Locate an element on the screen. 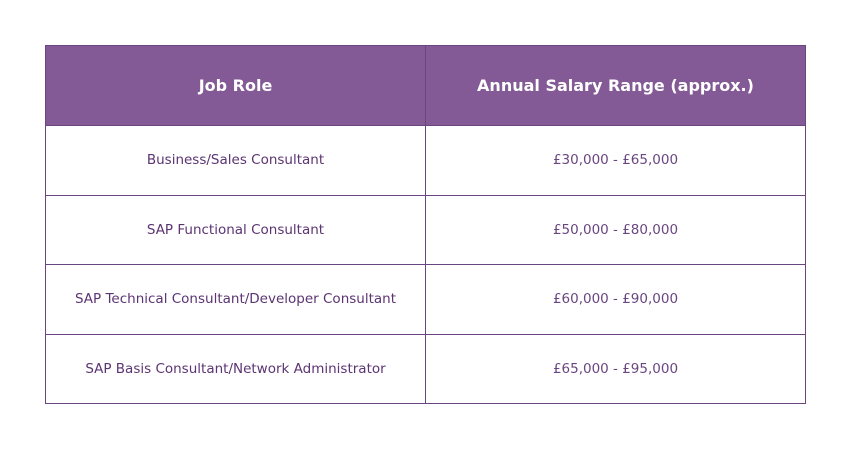 The image size is (850, 450). header-job-role: Job Role is located at coordinates (235, 85).